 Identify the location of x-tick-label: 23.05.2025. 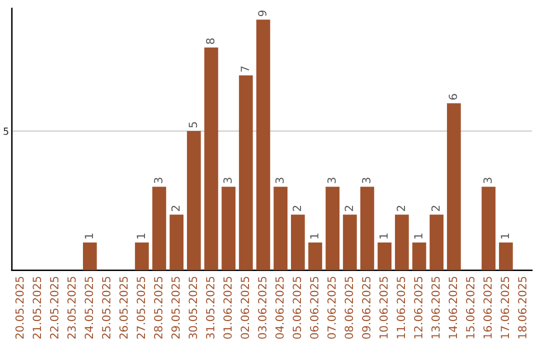
(71, 307).